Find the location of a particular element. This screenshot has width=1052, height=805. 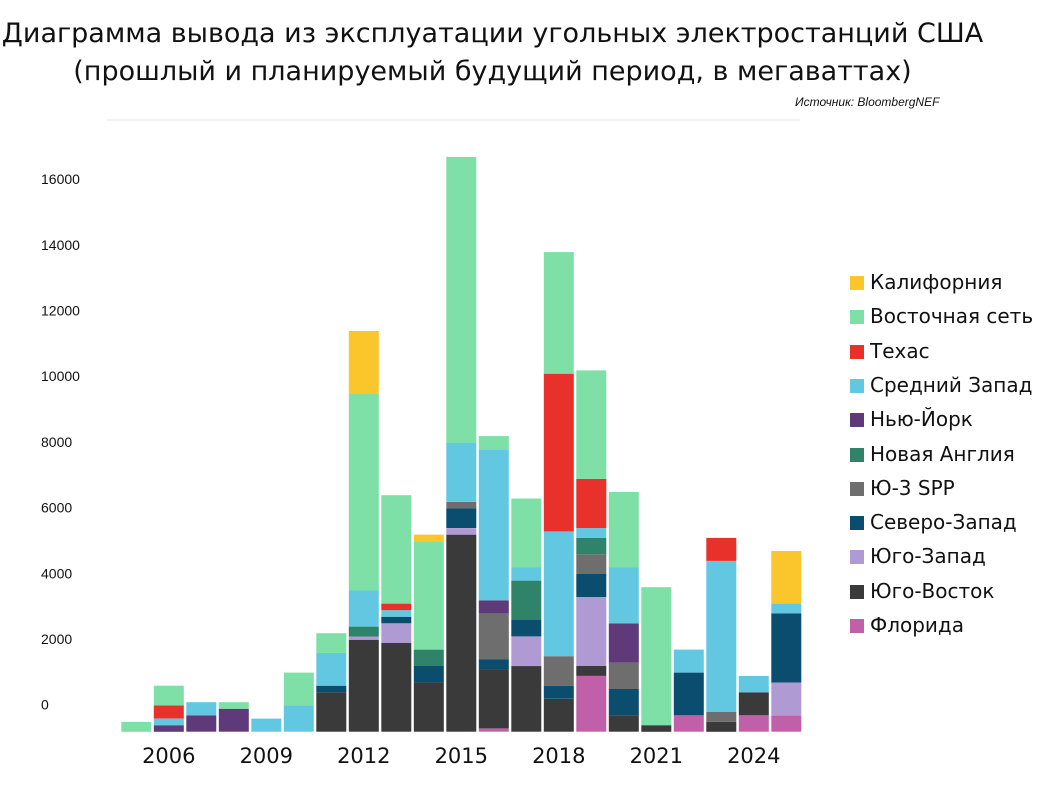

legend-label: Флорида is located at coordinates (917, 625).